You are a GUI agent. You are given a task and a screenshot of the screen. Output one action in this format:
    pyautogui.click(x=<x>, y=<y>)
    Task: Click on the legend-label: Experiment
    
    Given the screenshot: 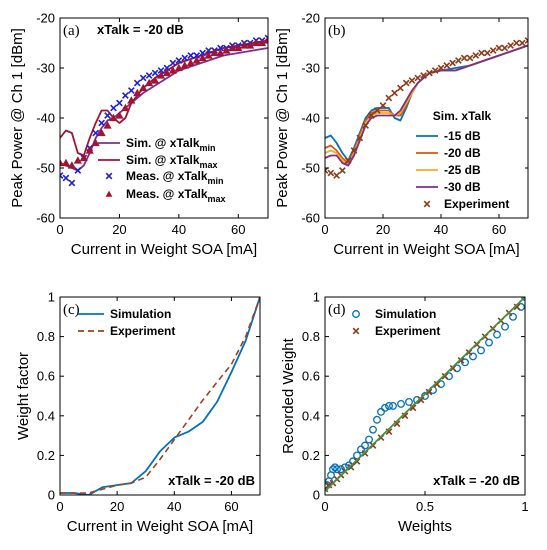 What is the action you would take?
    pyautogui.click(x=476, y=204)
    